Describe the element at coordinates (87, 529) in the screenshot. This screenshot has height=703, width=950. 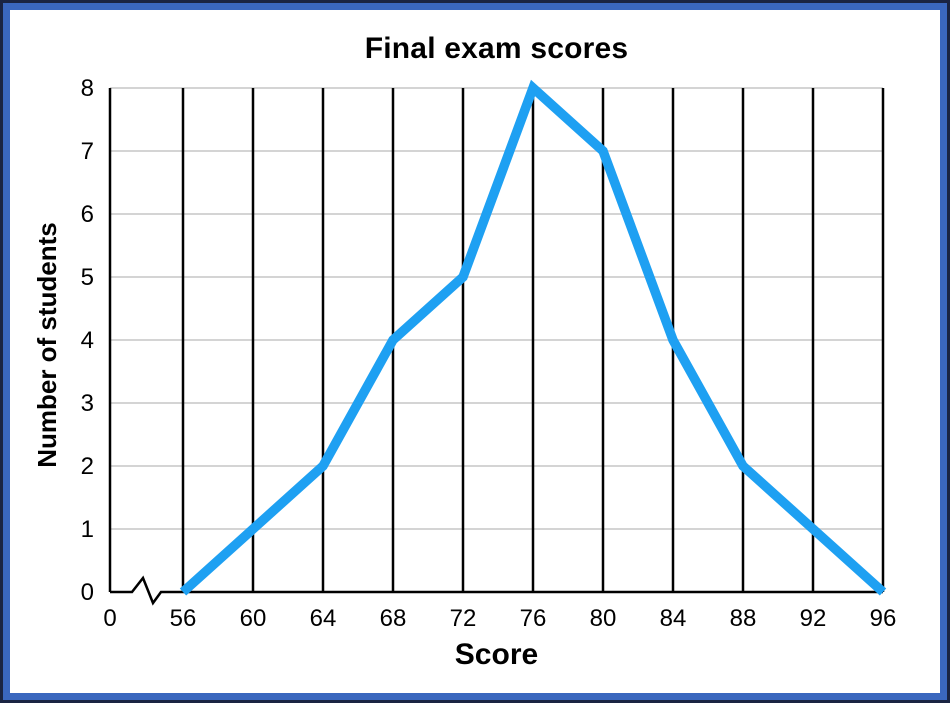
I see `y-tick-label-1: 1` at that location.